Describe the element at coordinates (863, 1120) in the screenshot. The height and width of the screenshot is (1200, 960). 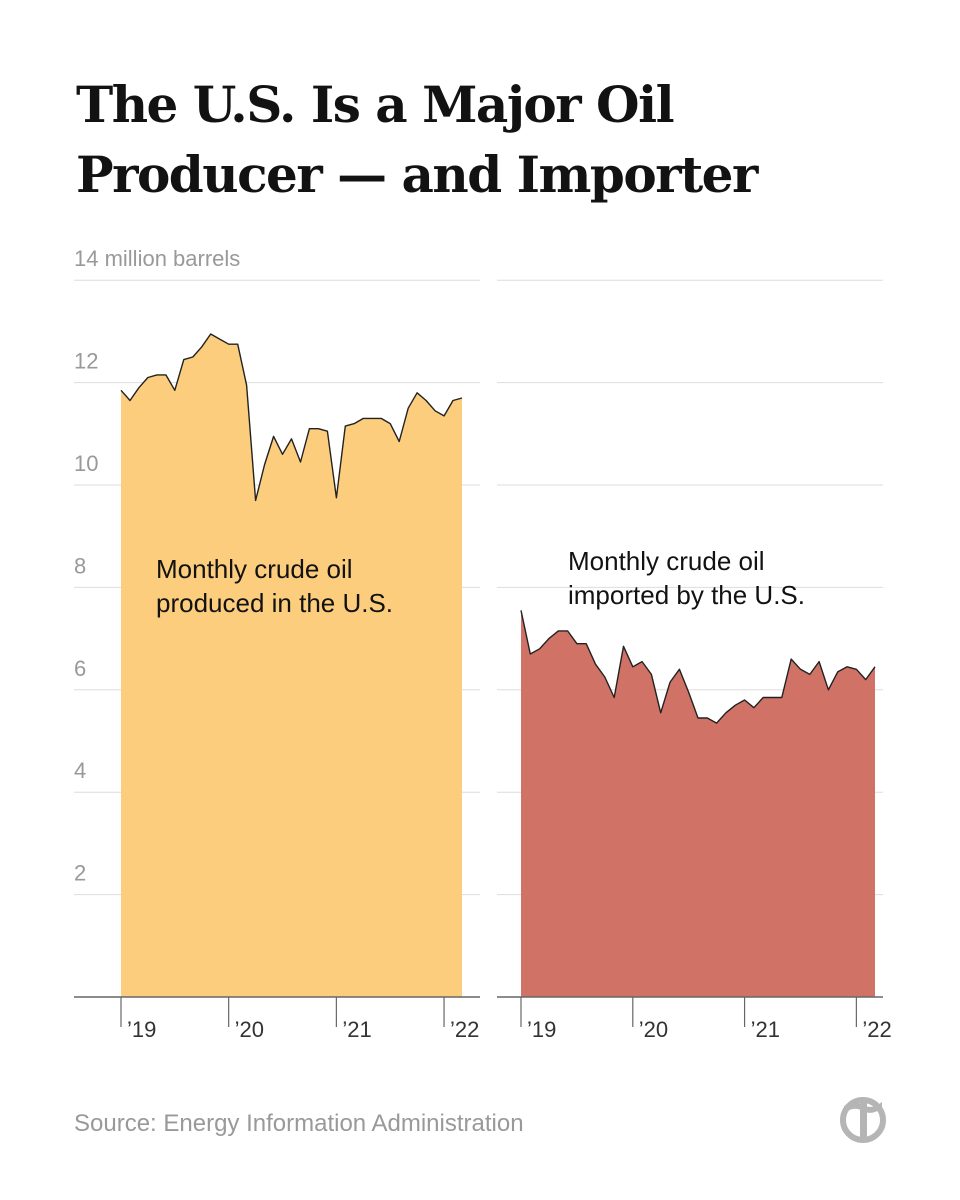
I see `nyt-t-logo-icon` at that location.